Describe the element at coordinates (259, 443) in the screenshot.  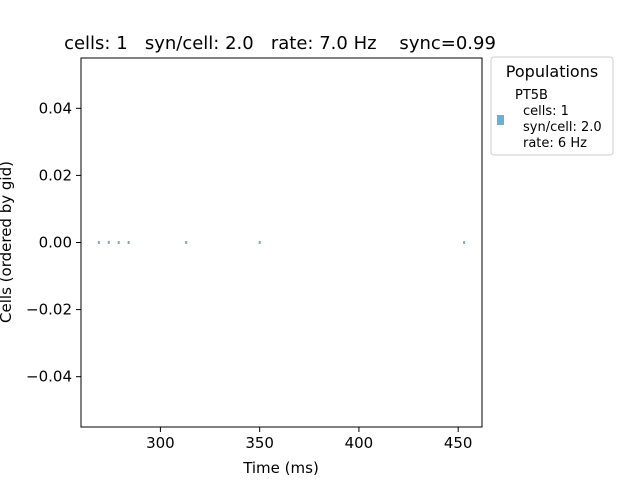
I see `x-tick-label: 350` at that location.